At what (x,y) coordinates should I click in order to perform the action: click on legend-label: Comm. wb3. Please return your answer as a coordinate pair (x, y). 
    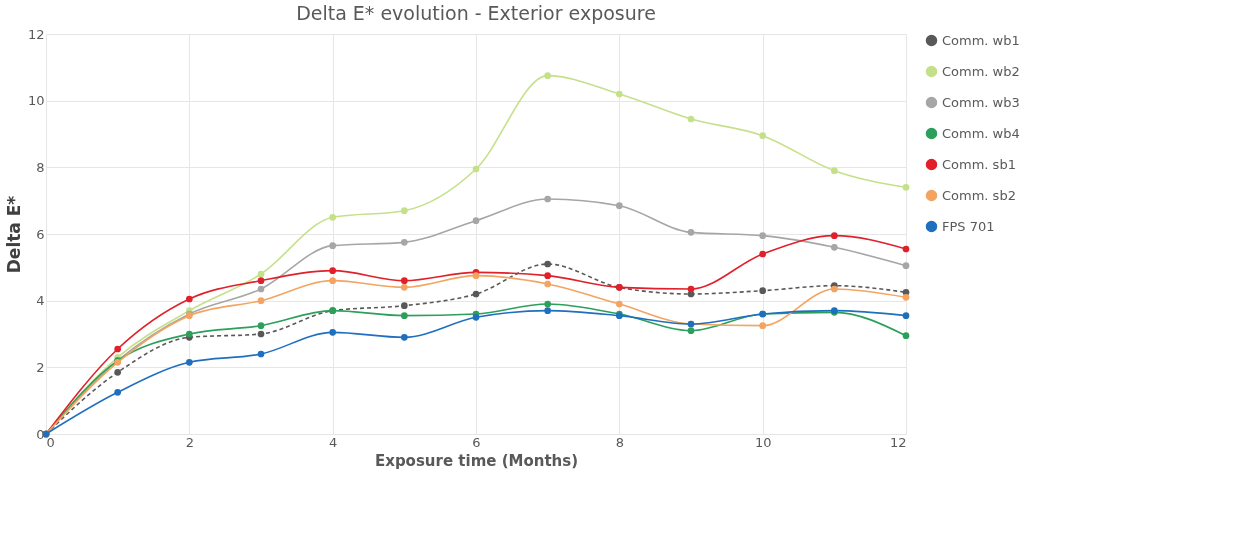
    Looking at the image, I should click on (981, 102).